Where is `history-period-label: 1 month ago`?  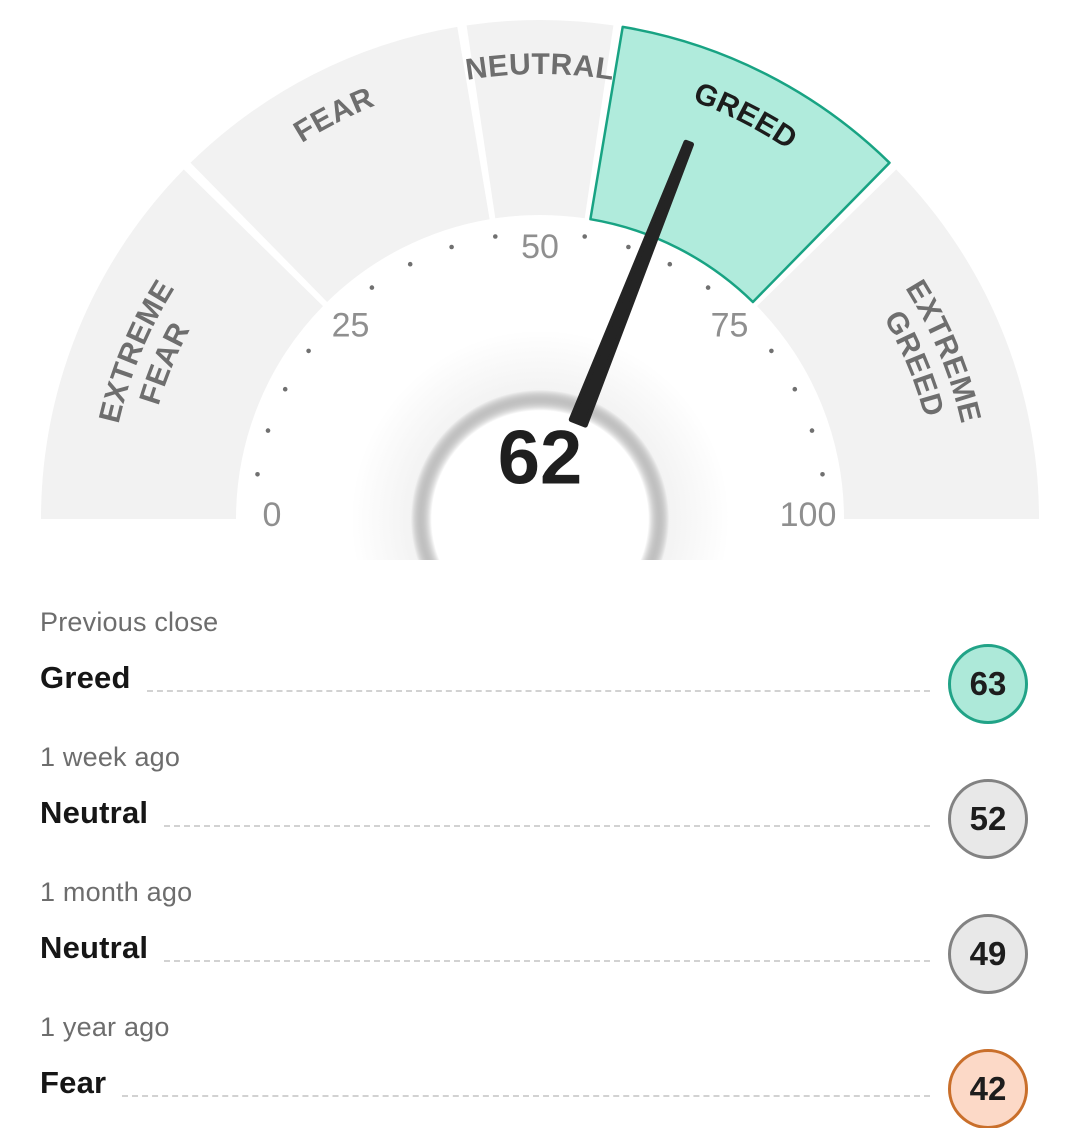
history-period-label: 1 month ago is located at coordinates (116, 892).